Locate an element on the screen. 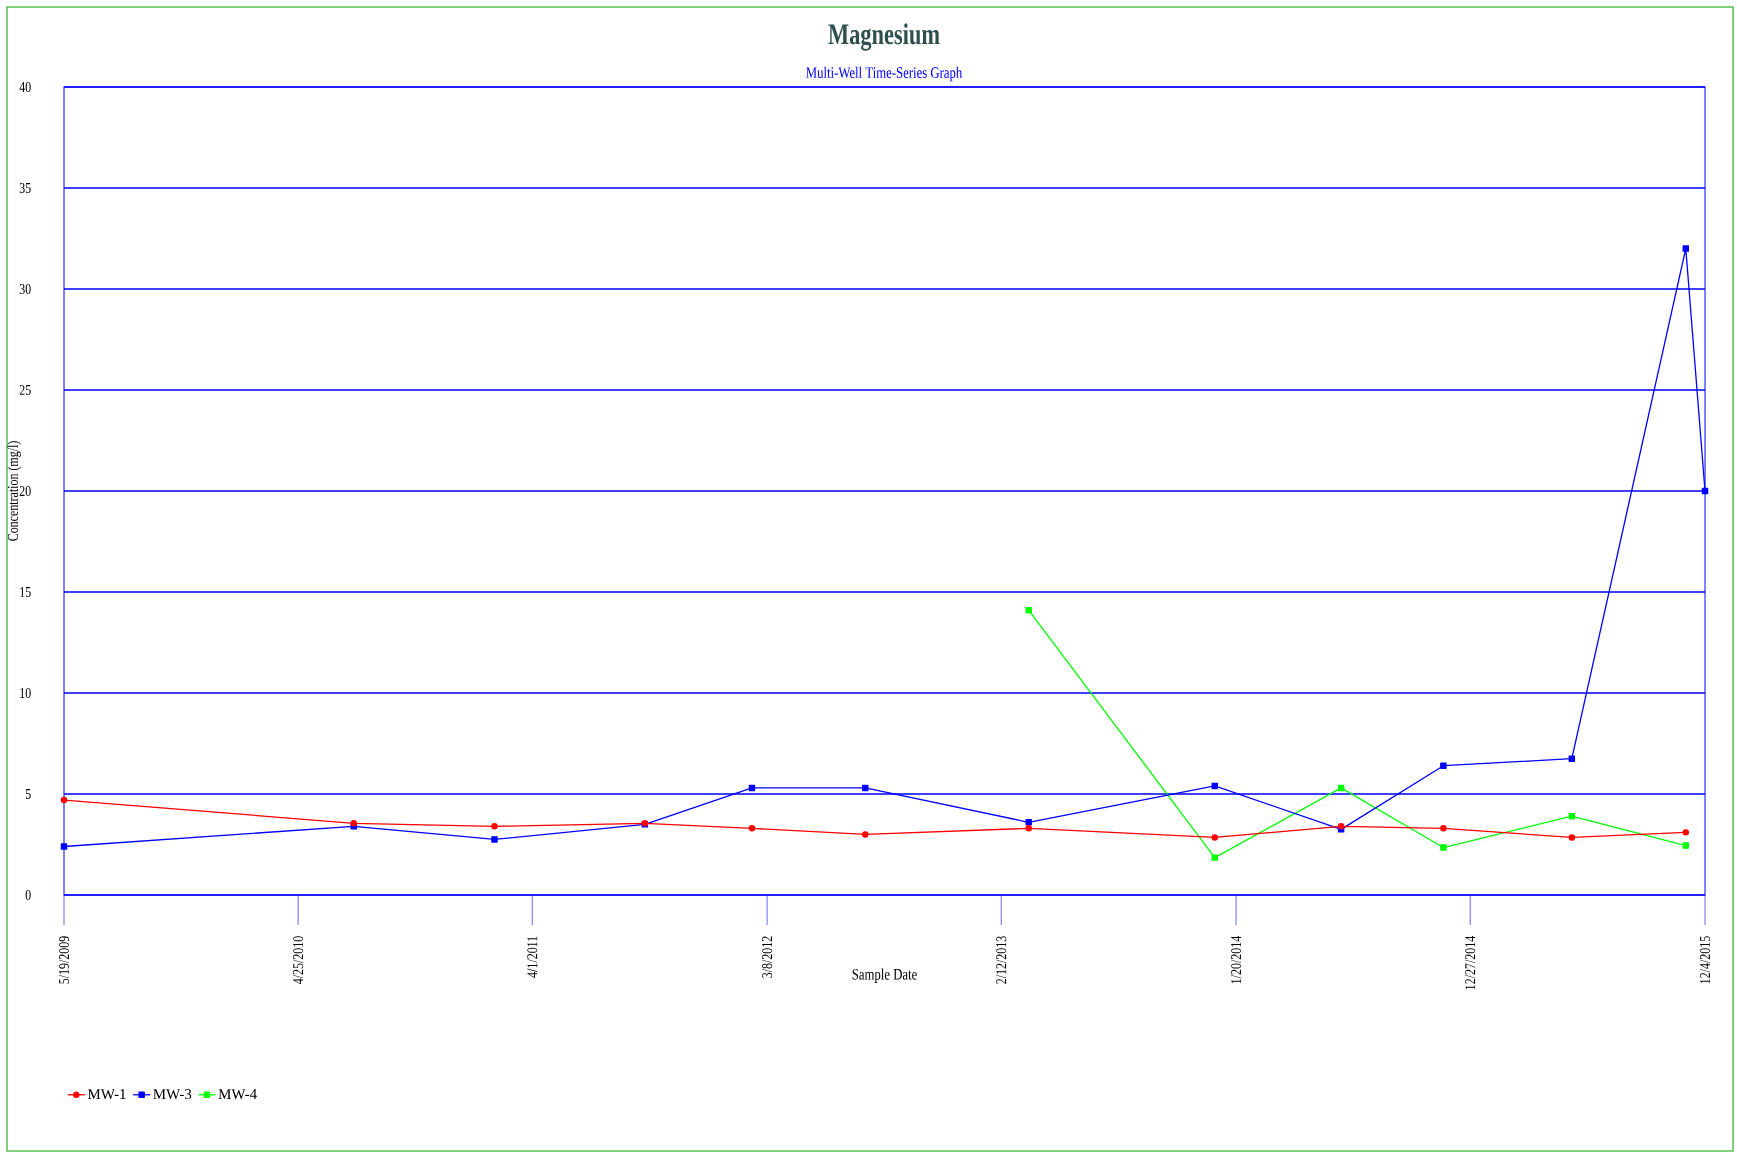 The height and width of the screenshot is (1155, 1737). x-tick-label: 5/19/2009 is located at coordinates (64, 960).